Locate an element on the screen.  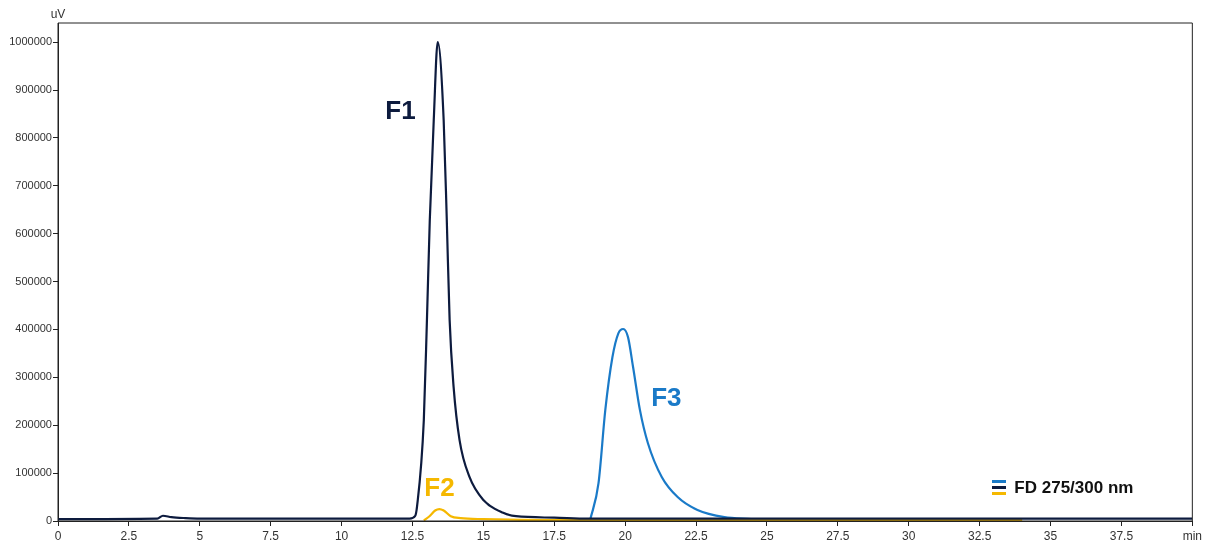
x-tick-label: min is located at coordinates (1192, 535).